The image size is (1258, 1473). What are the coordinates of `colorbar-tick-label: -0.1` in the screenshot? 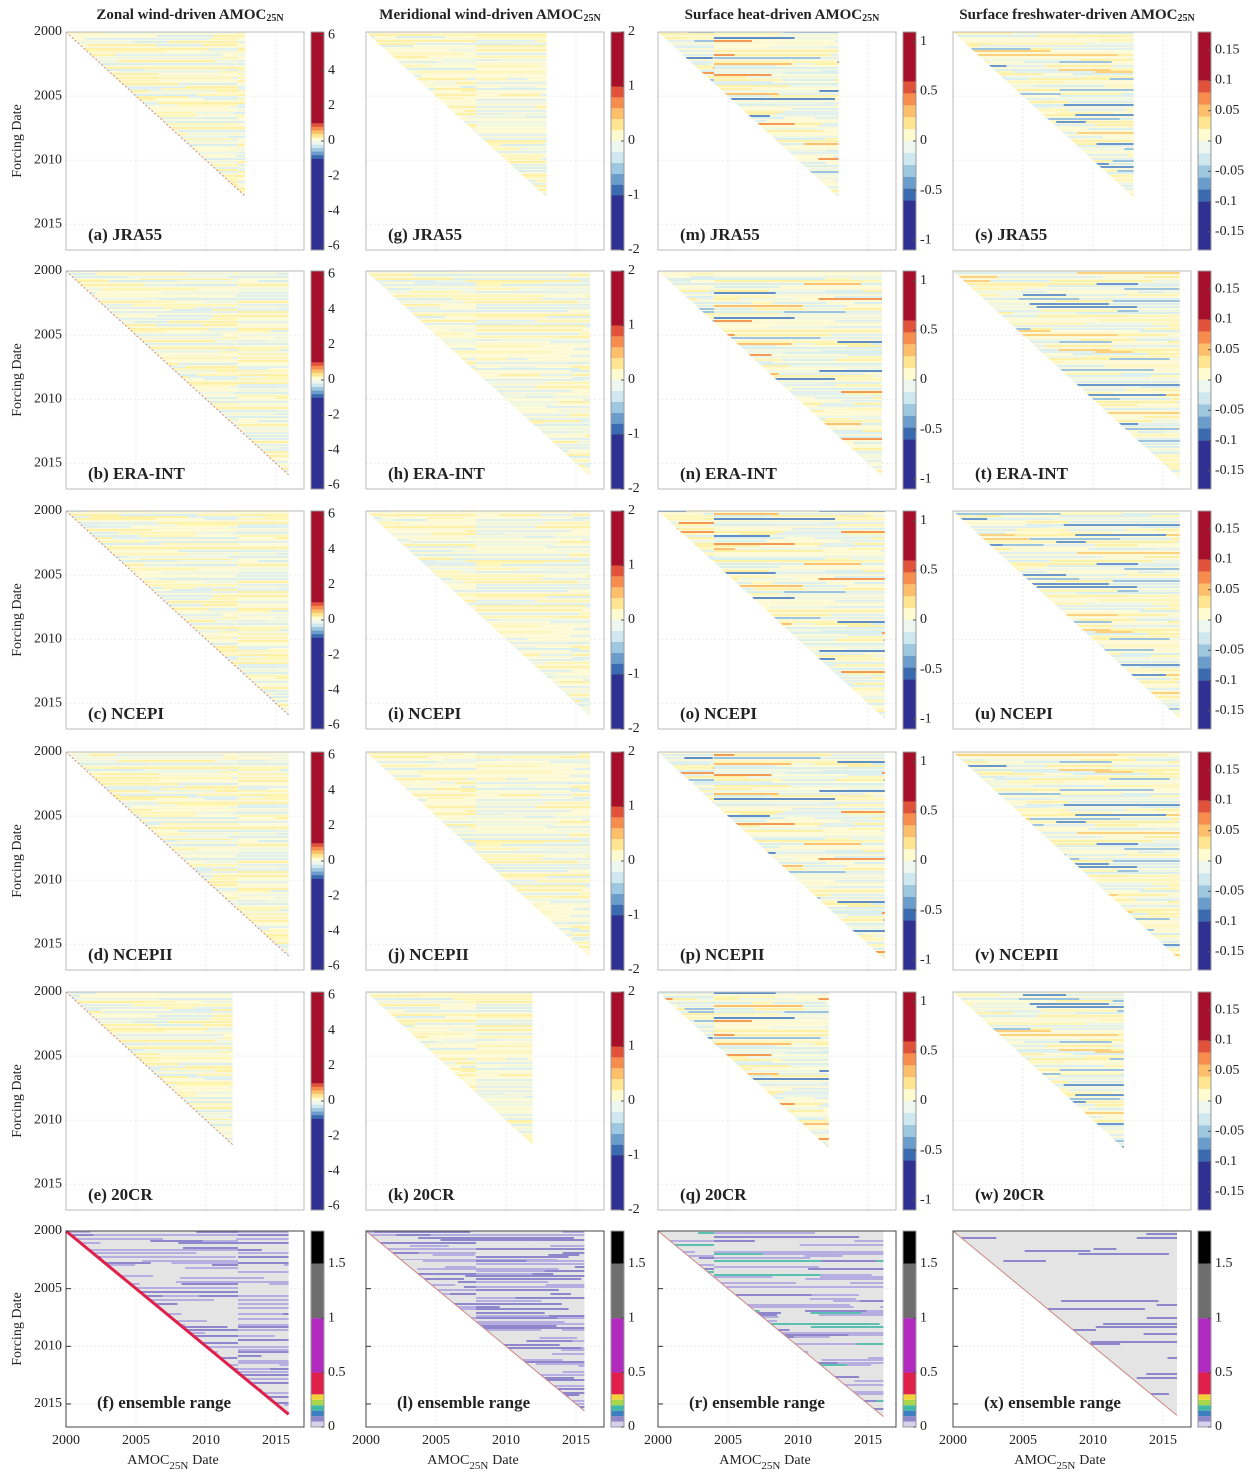 It's located at (1226, 680).